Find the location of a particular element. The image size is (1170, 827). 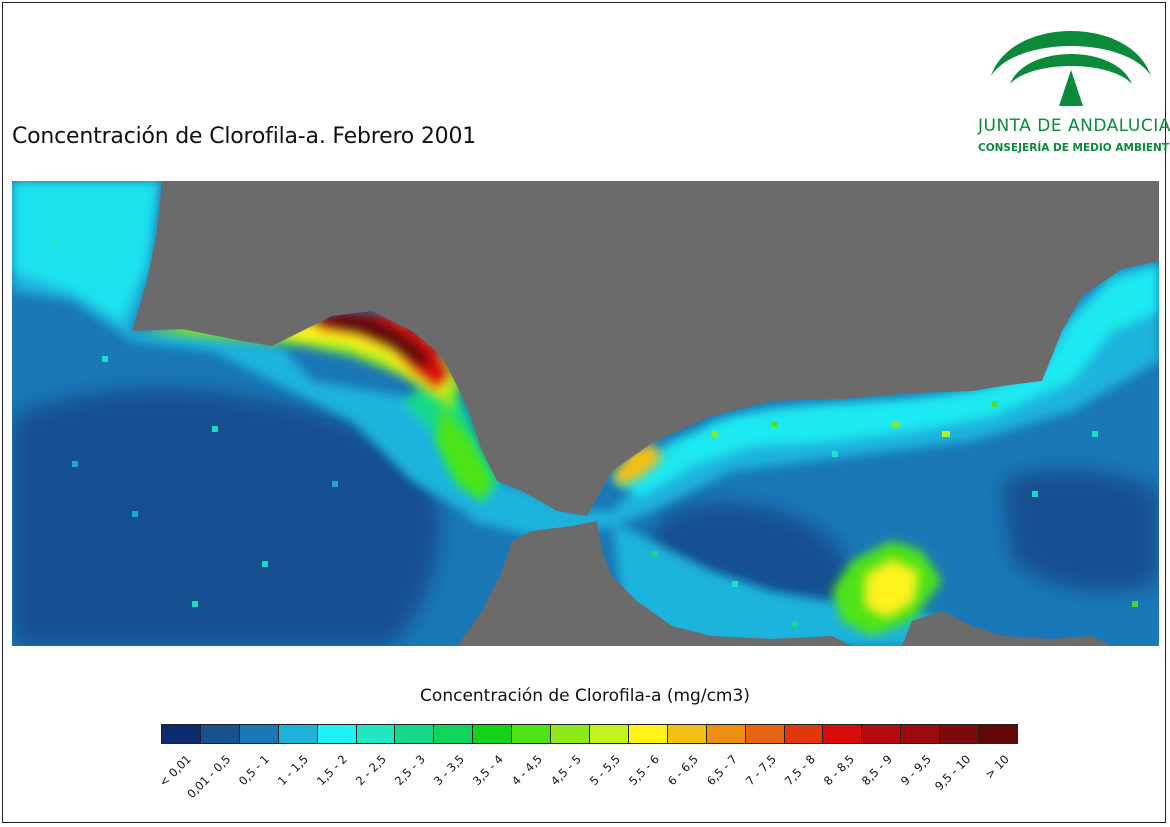

legend-label: 9,5 - 10 is located at coordinates (953, 773).